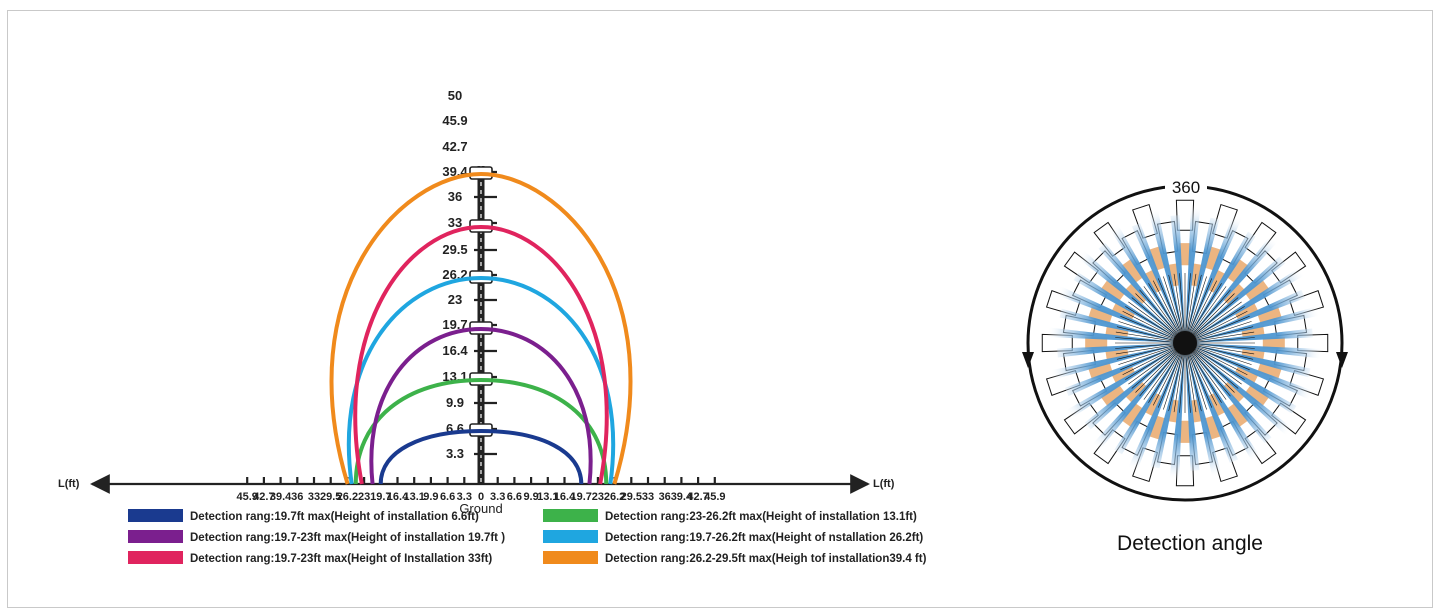  I want to click on height-label: 42.7, so click(454, 146).